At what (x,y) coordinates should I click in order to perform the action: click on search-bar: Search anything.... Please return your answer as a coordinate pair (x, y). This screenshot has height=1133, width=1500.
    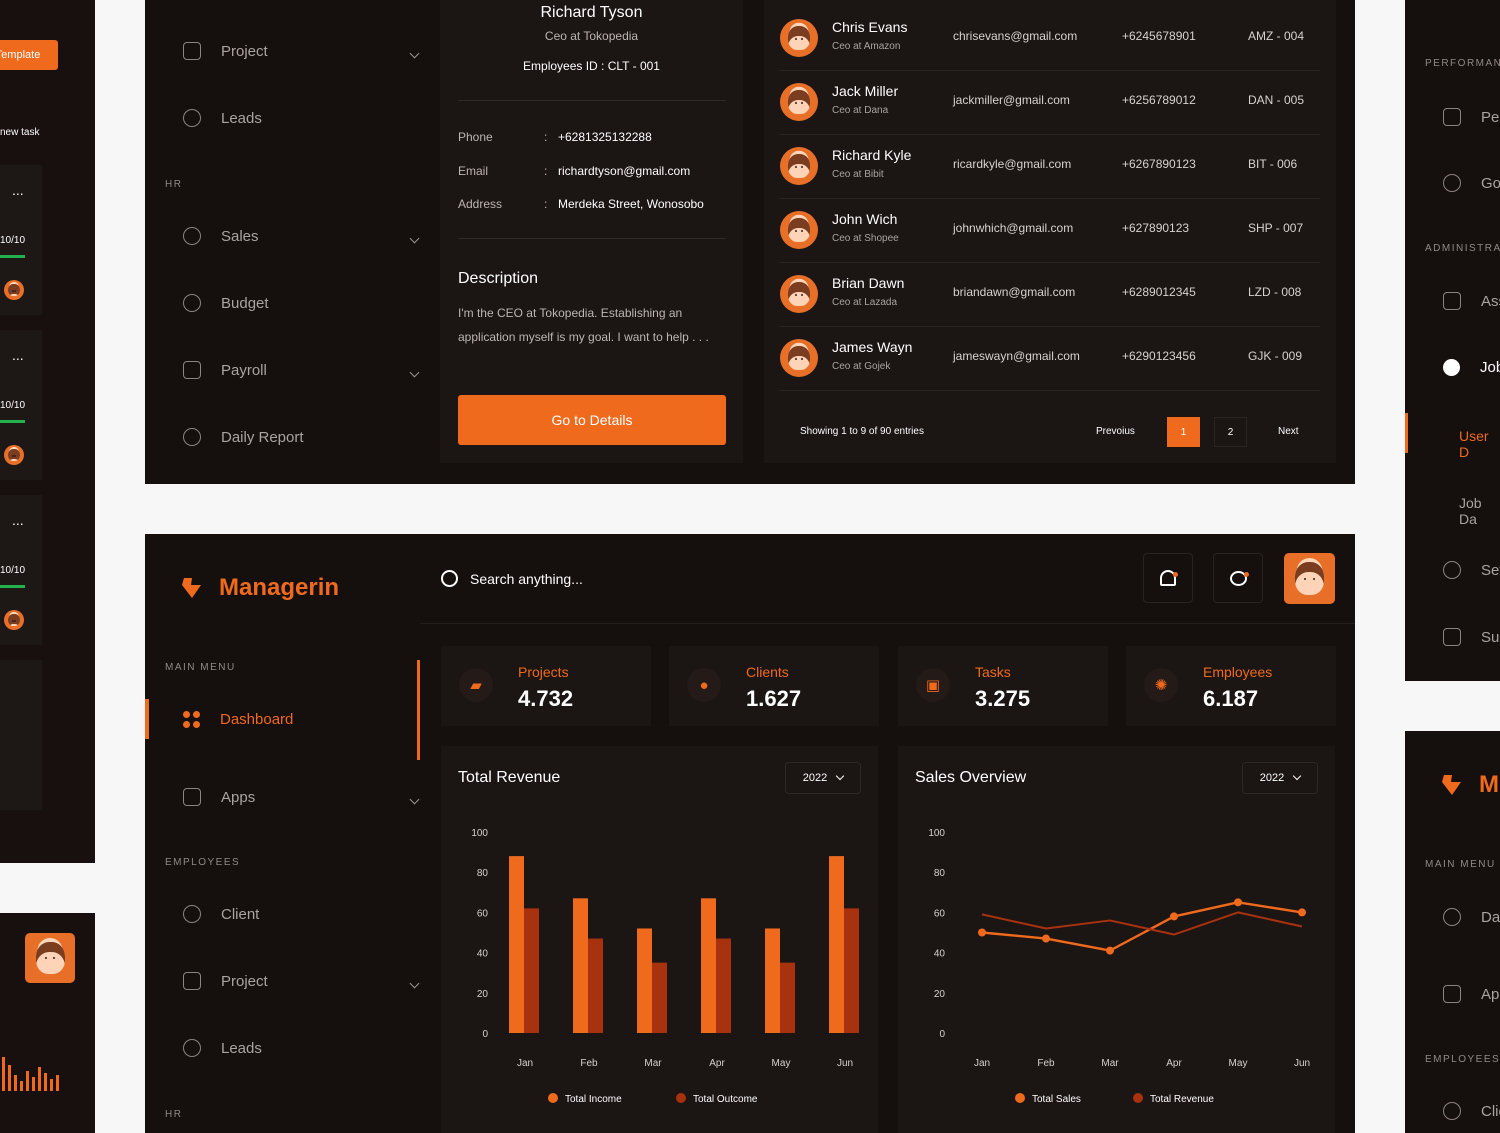
    Looking at the image, I should click on (591, 580).